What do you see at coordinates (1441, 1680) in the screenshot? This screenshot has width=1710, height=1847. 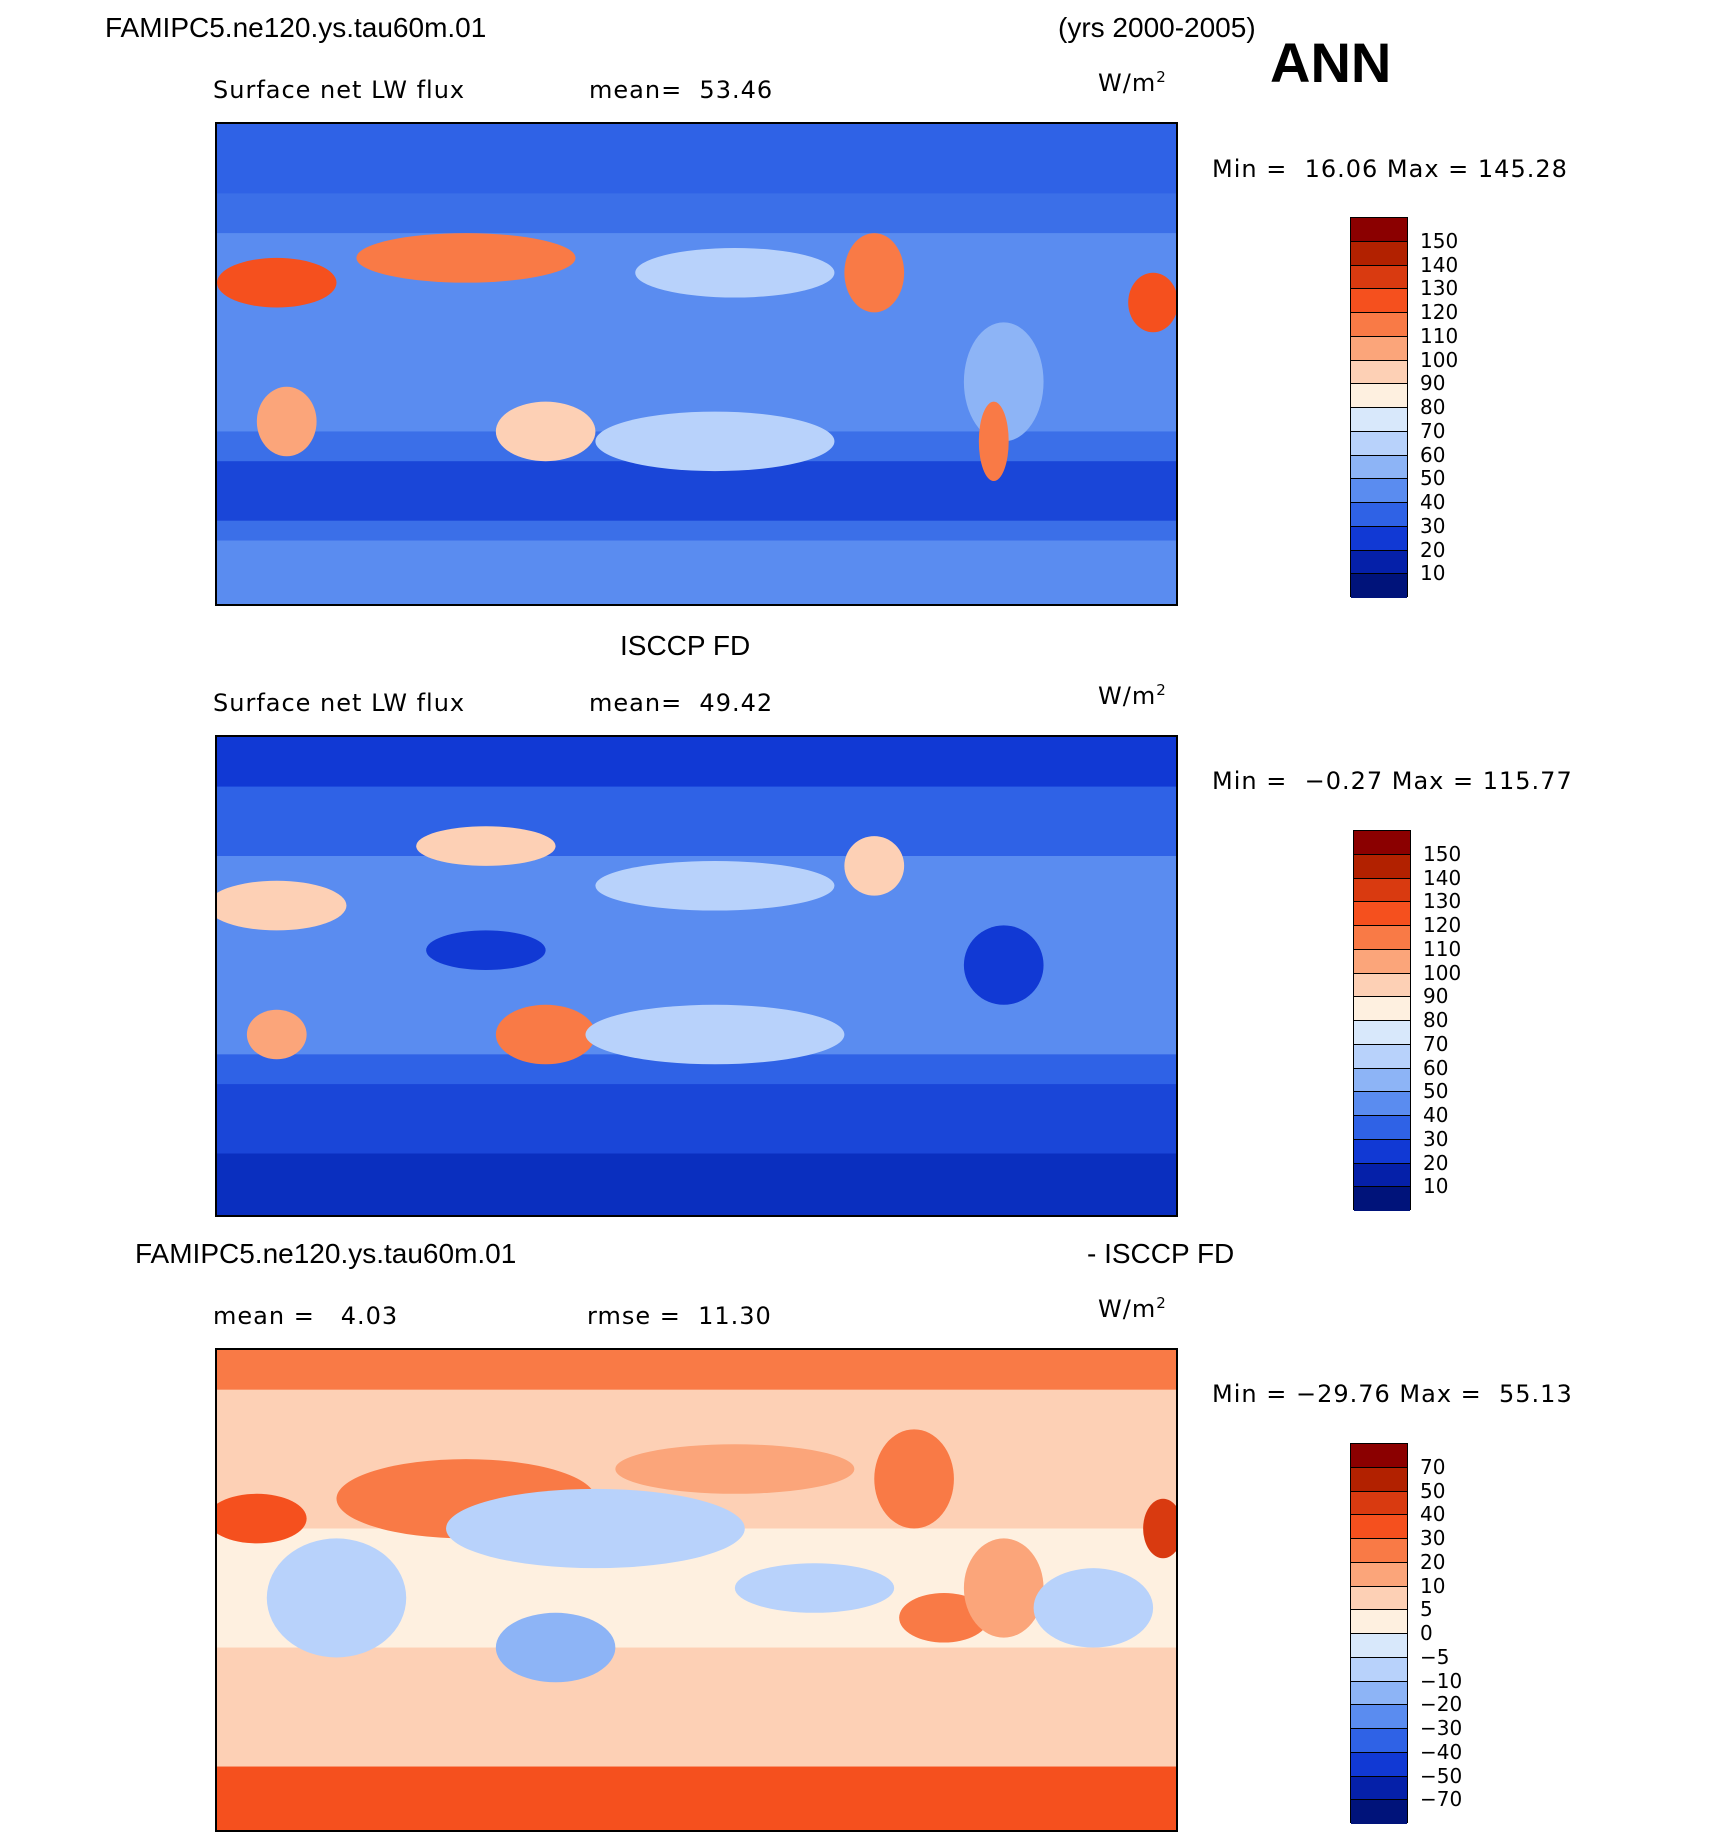 I see `colorbar-tick-label: −10` at bounding box center [1441, 1680].